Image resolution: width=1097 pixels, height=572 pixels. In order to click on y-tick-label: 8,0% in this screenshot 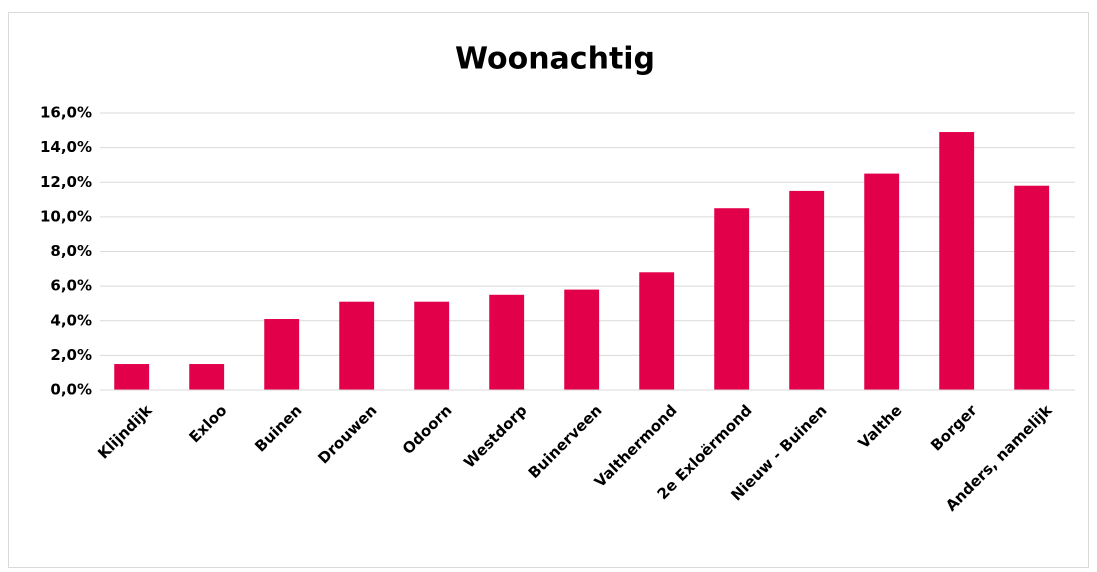, I will do `click(71, 251)`.